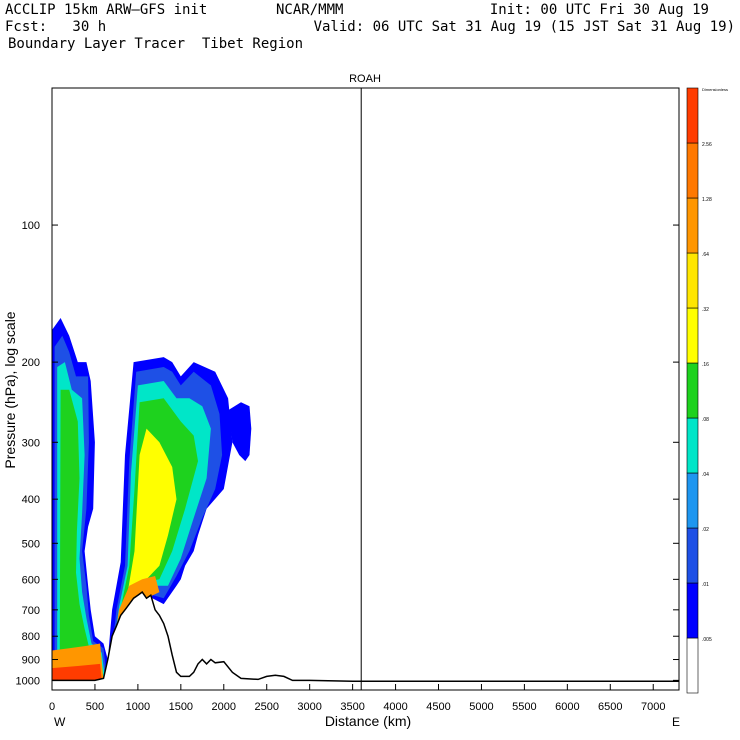  Describe the element at coordinates (309, 707) in the screenshot. I see `x-tick-label: 3000` at that location.